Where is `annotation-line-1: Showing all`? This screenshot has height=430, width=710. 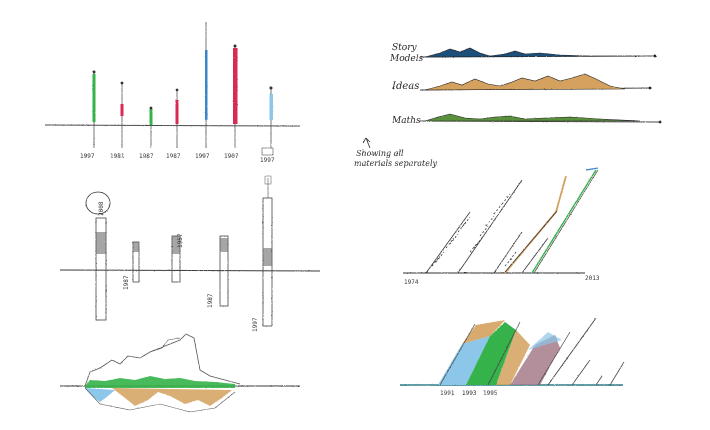
annotation-line-1: Showing all is located at coordinates (380, 153).